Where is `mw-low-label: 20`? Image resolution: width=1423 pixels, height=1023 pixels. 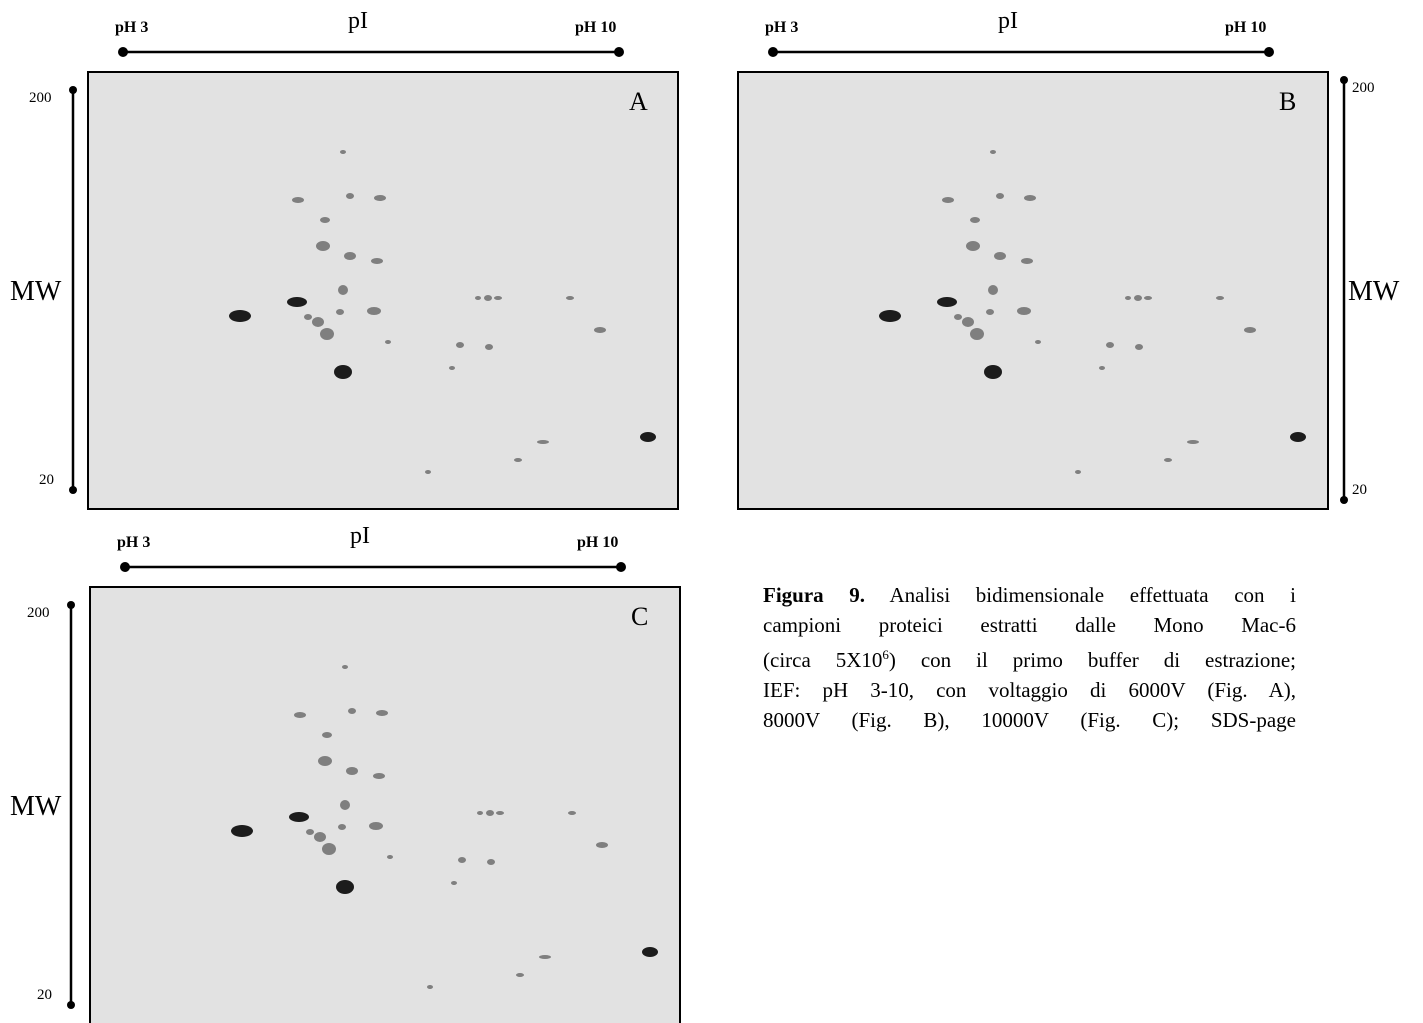 mw-low-label: 20 is located at coordinates (1359, 490).